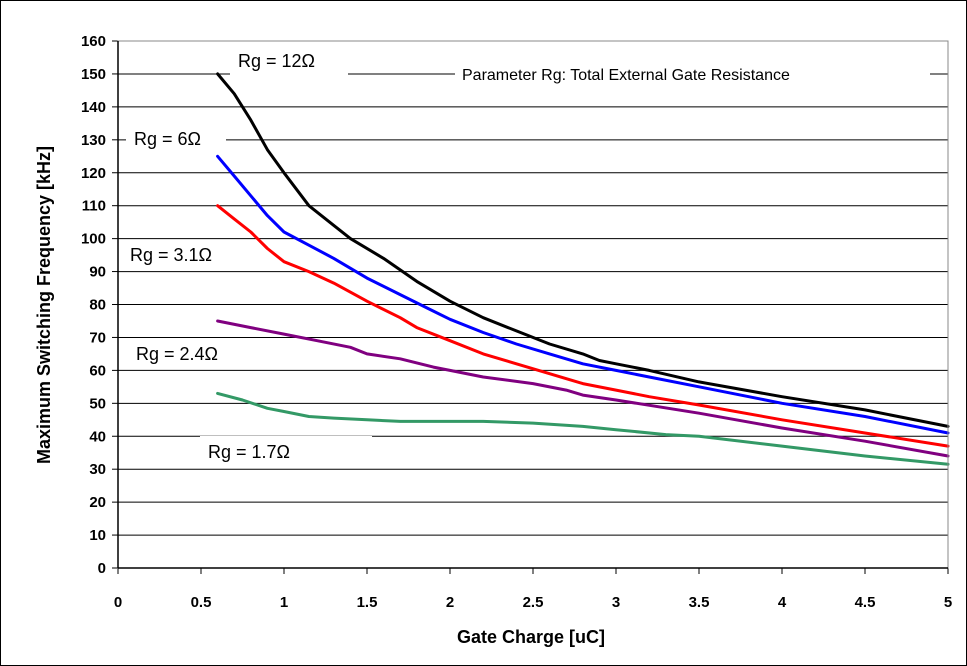  What do you see at coordinates (97, 370) in the screenshot?
I see `y-tick-label: 60` at bounding box center [97, 370].